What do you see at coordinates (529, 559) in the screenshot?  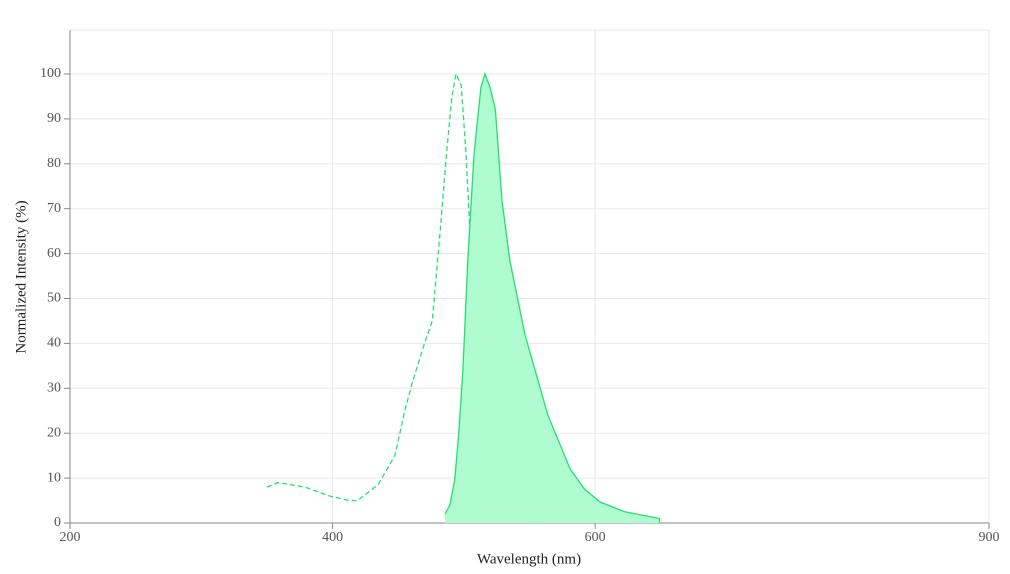 I see `x-axis-label: Wavelength (nm)` at bounding box center [529, 559].